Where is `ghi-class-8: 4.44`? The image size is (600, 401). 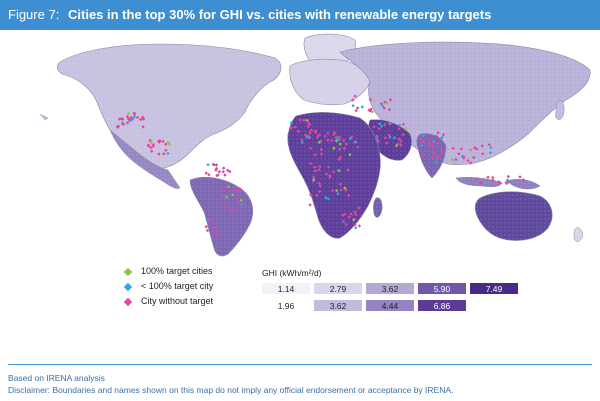 ghi-class-8: 4.44 is located at coordinates (390, 305).